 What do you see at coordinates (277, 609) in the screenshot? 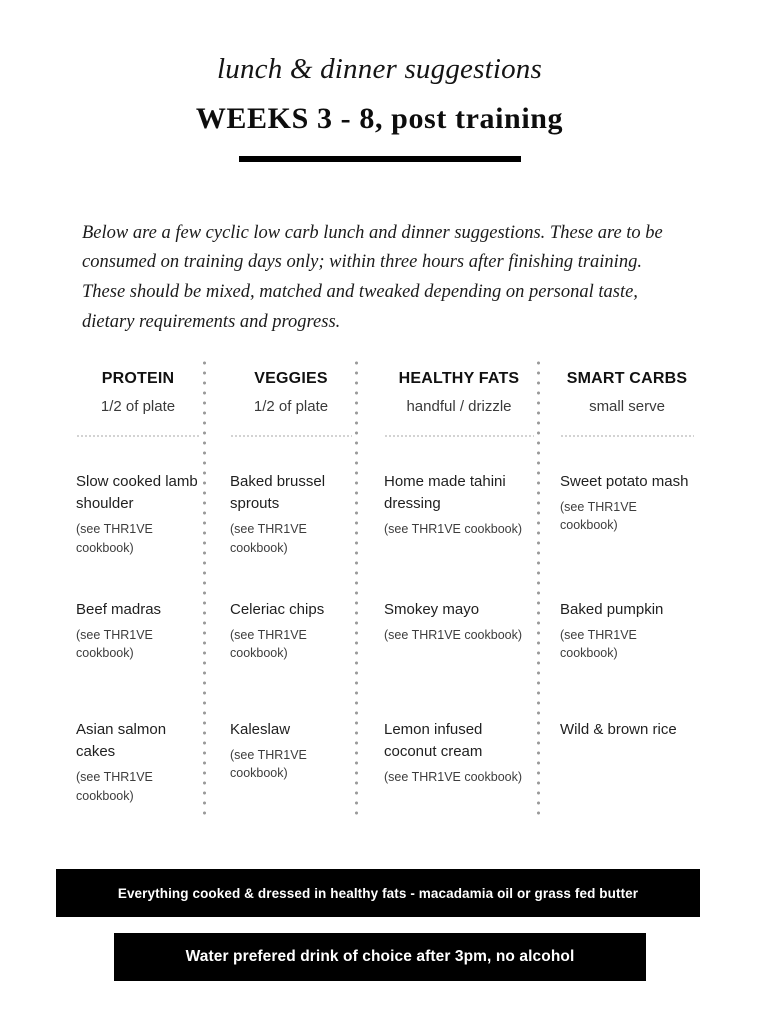
I see `item-name: Celeriac chips` at bounding box center [277, 609].